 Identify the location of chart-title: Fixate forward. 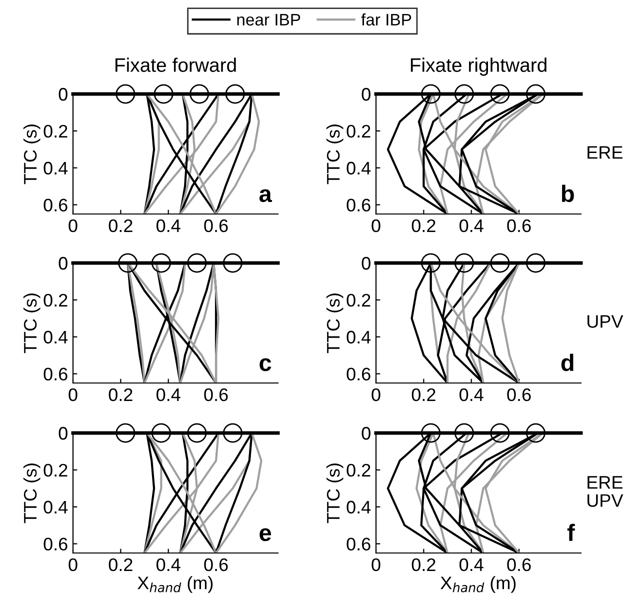
(176, 65).